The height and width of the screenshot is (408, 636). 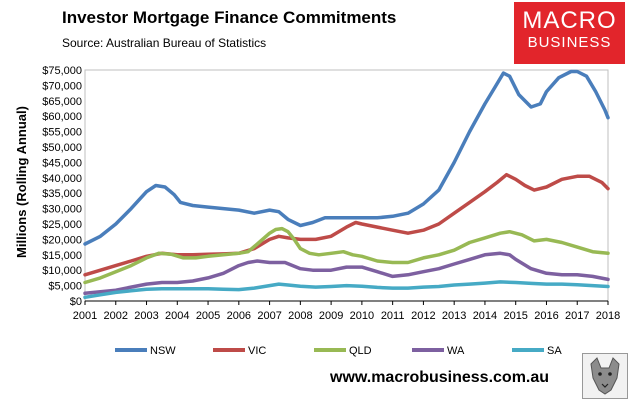 I want to click on y-tick-label: $30,000, so click(x=62, y=210).